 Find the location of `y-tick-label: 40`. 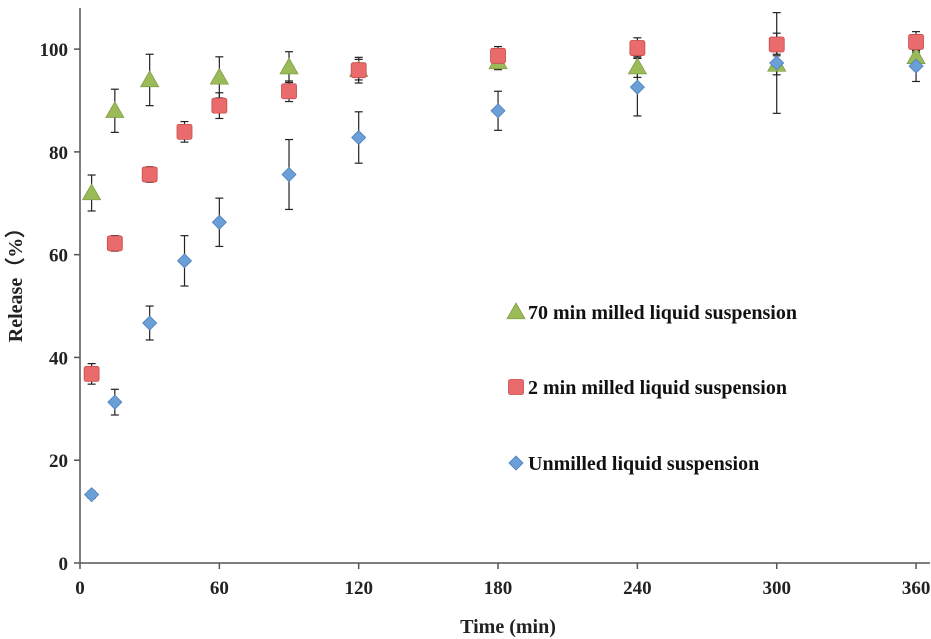

y-tick-label: 40 is located at coordinates (58, 358).